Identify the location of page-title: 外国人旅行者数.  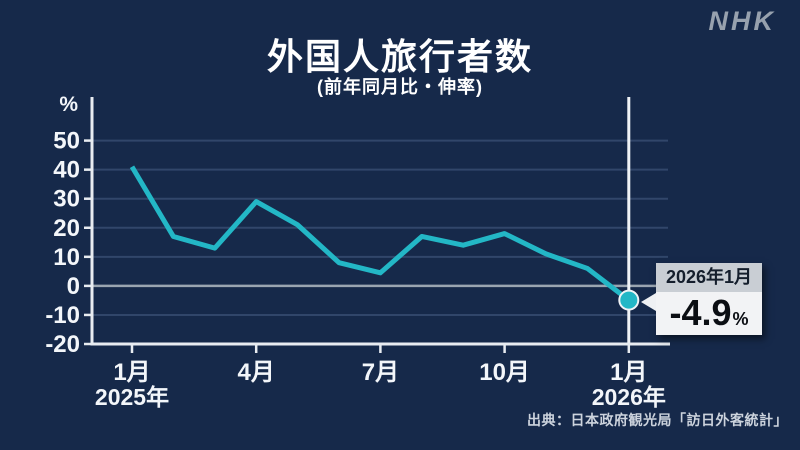
(399, 56).